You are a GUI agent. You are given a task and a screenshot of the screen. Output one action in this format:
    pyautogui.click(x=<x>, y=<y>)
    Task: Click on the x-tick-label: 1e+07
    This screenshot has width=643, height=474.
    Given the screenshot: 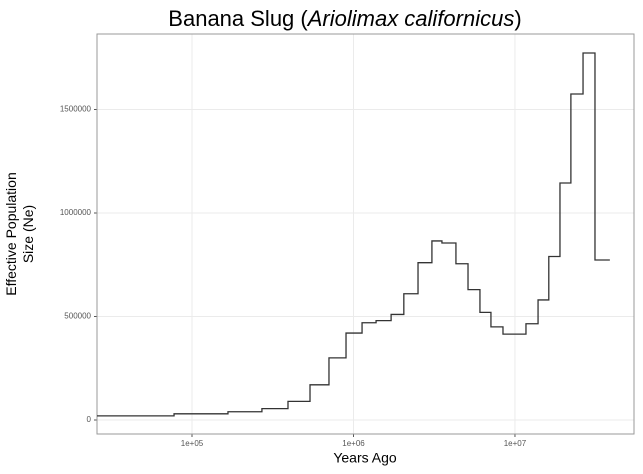 What is the action you would take?
    pyautogui.click(x=515, y=443)
    